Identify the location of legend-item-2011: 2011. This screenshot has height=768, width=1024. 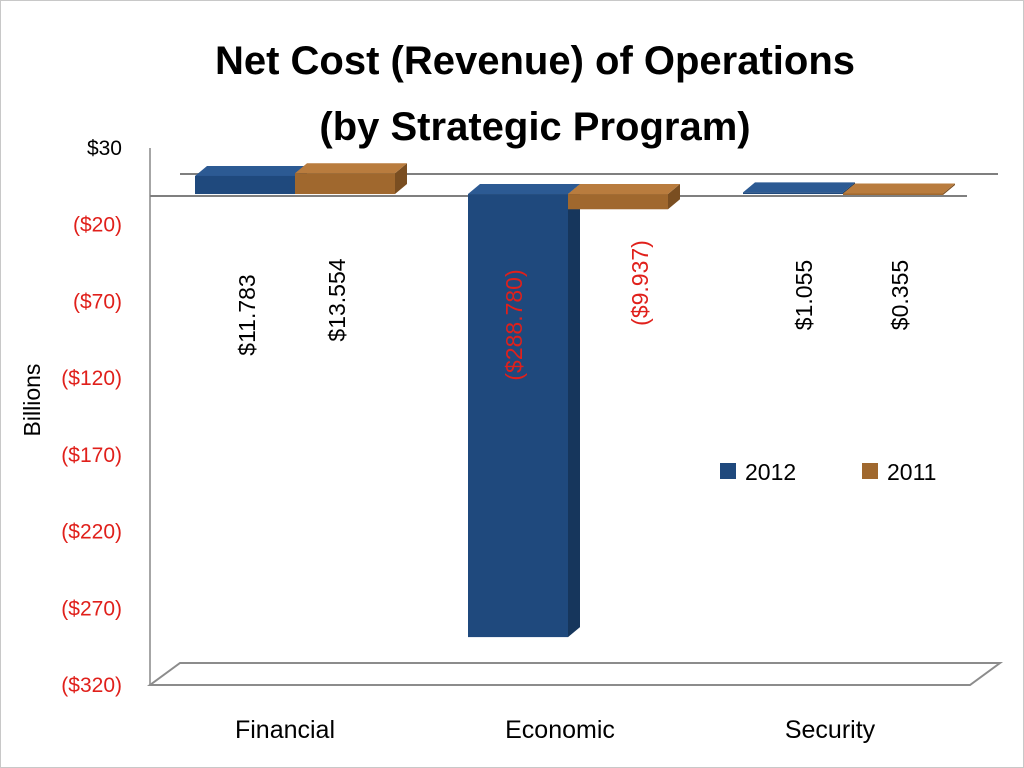
(899, 472).